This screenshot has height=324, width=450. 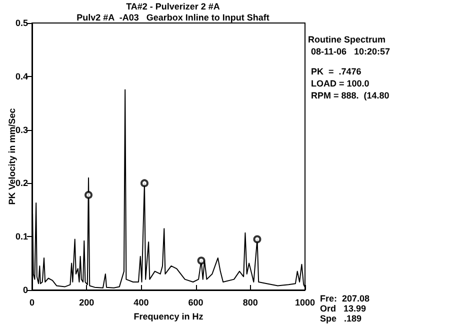 What do you see at coordinates (141, 303) in the screenshot?
I see `x-tick-label: 400` at bounding box center [141, 303].